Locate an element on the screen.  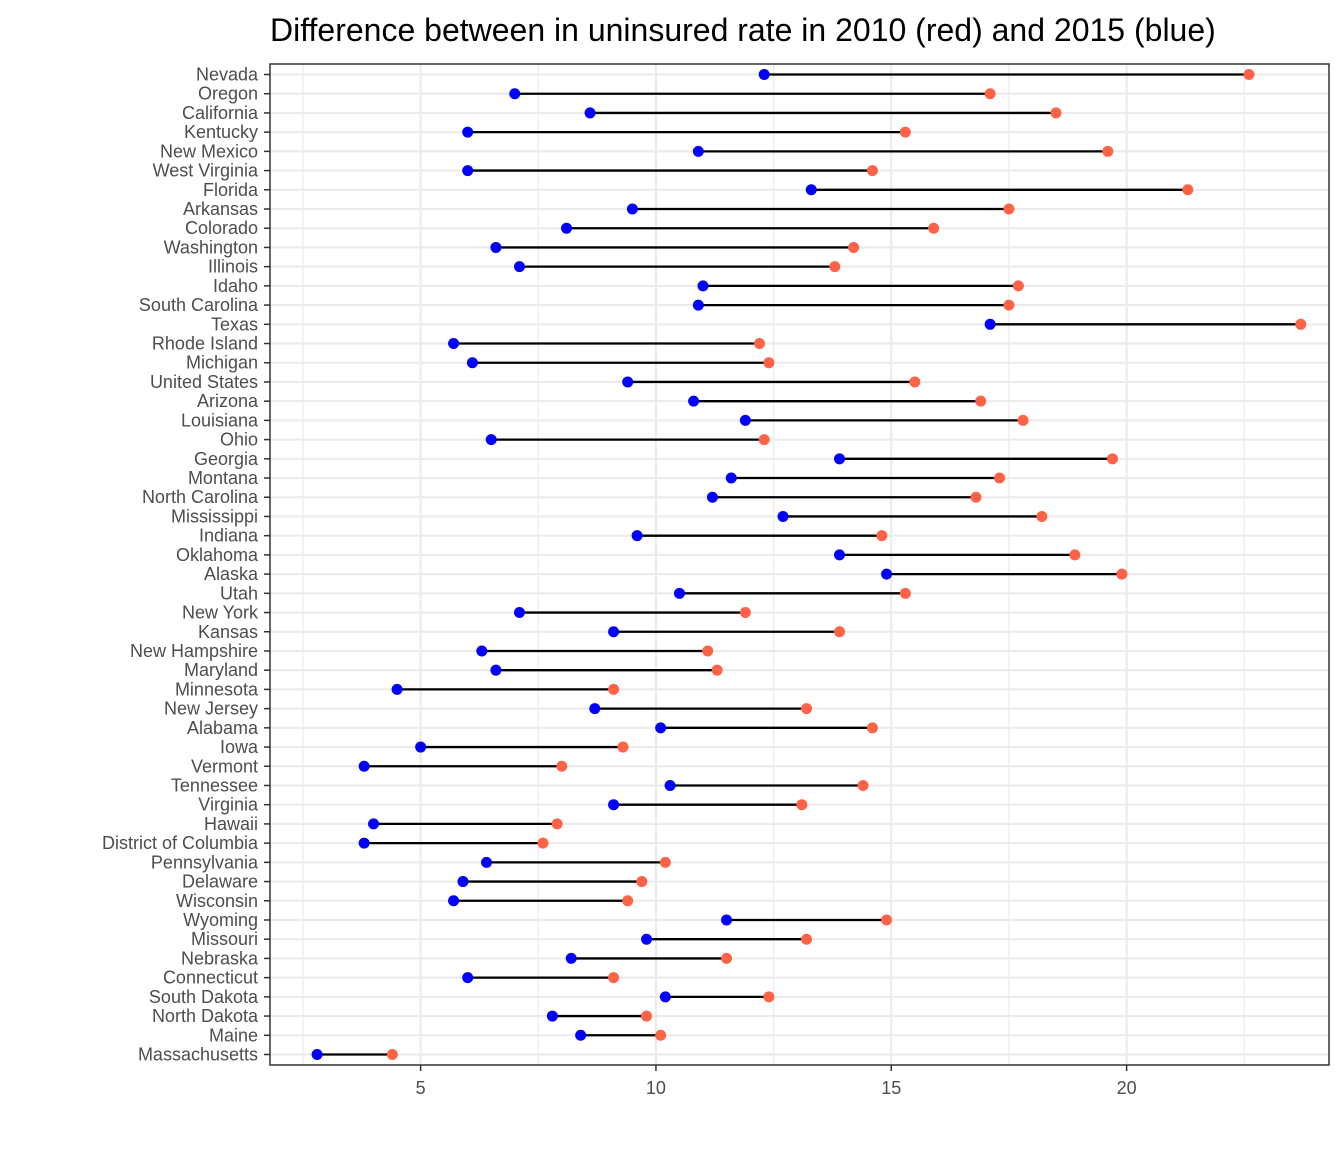
y-tick-label: Kansas is located at coordinates (228, 632).